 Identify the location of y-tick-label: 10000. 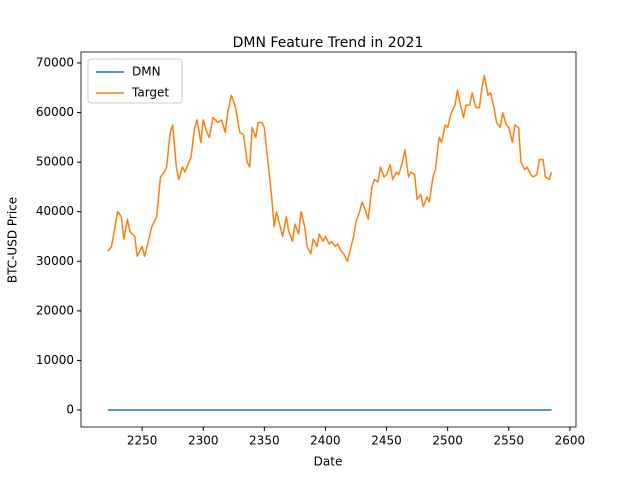
(55, 360).